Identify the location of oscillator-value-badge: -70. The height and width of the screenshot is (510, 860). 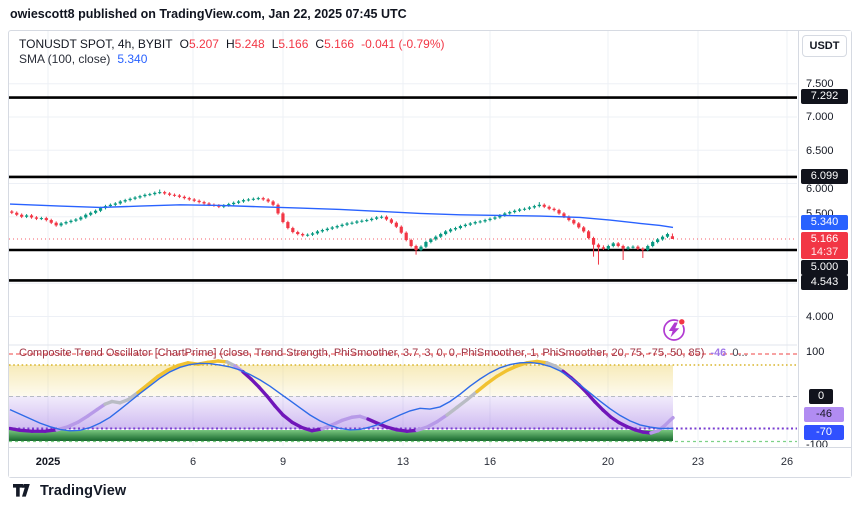
(824, 432).